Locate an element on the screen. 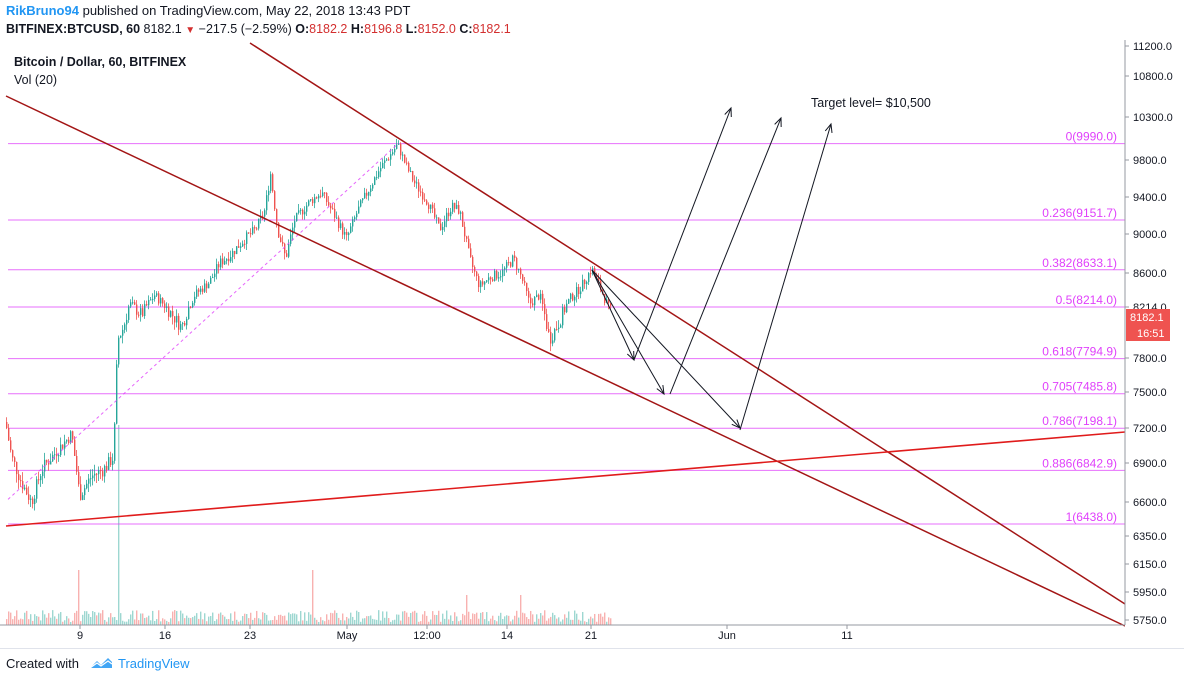 The image size is (1184, 680). author-name: RikBruno94 is located at coordinates (42, 10).